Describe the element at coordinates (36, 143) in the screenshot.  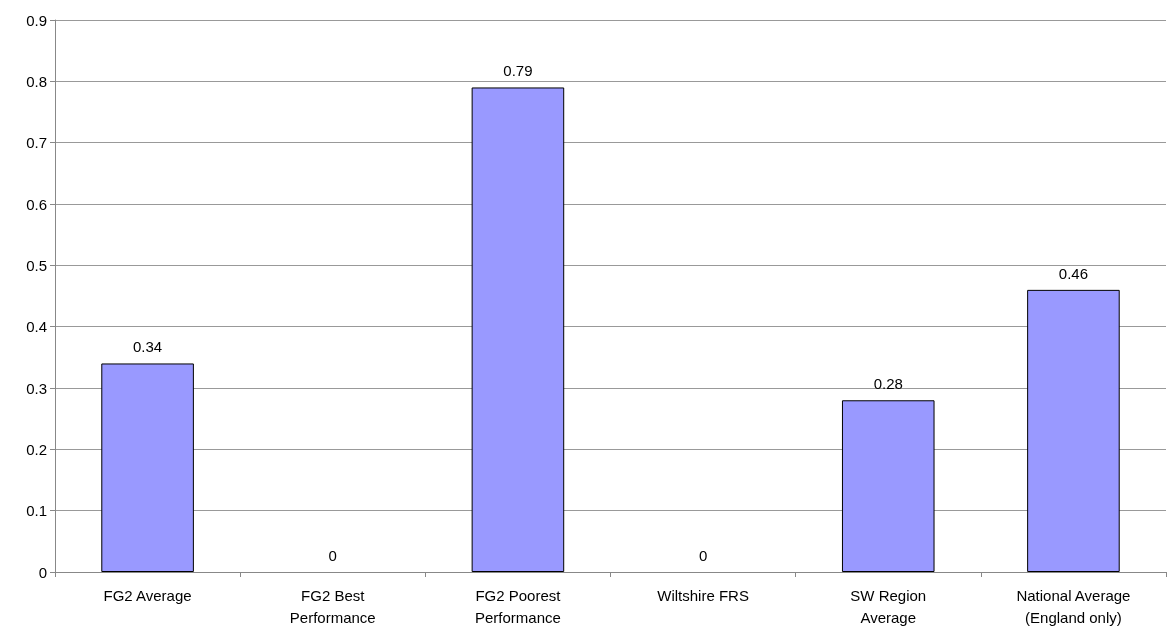
I see `y-tick-label: 0.7` at that location.